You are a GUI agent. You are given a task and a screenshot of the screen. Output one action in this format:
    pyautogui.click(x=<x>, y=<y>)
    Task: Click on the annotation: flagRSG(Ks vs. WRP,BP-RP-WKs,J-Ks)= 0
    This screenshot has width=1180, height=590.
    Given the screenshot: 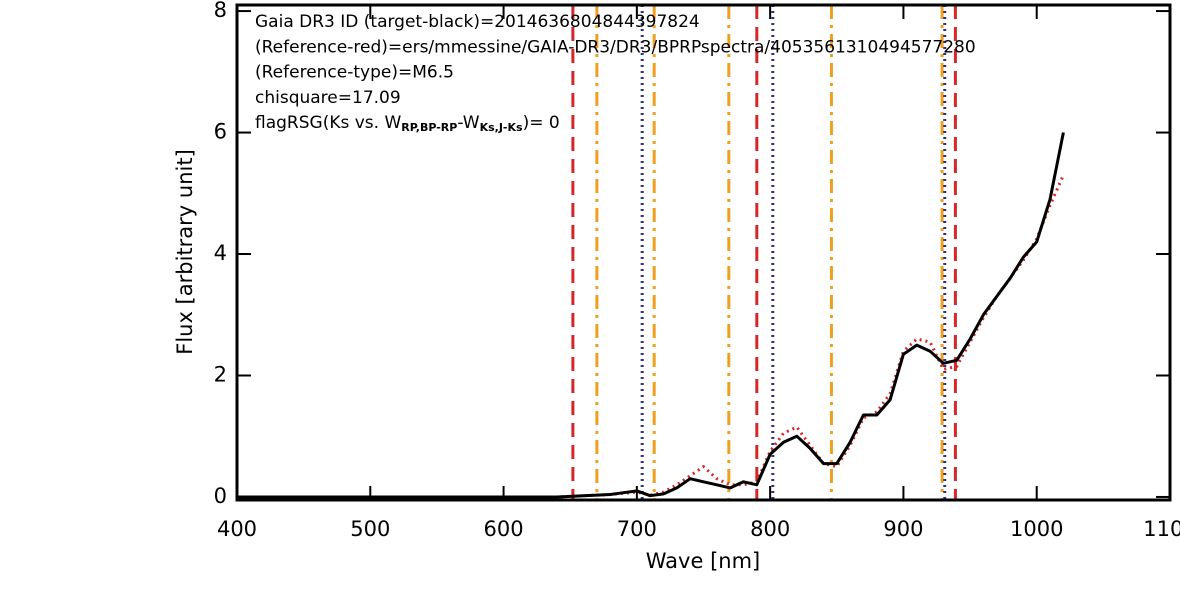 What is the action you would take?
    pyautogui.click(x=407, y=123)
    